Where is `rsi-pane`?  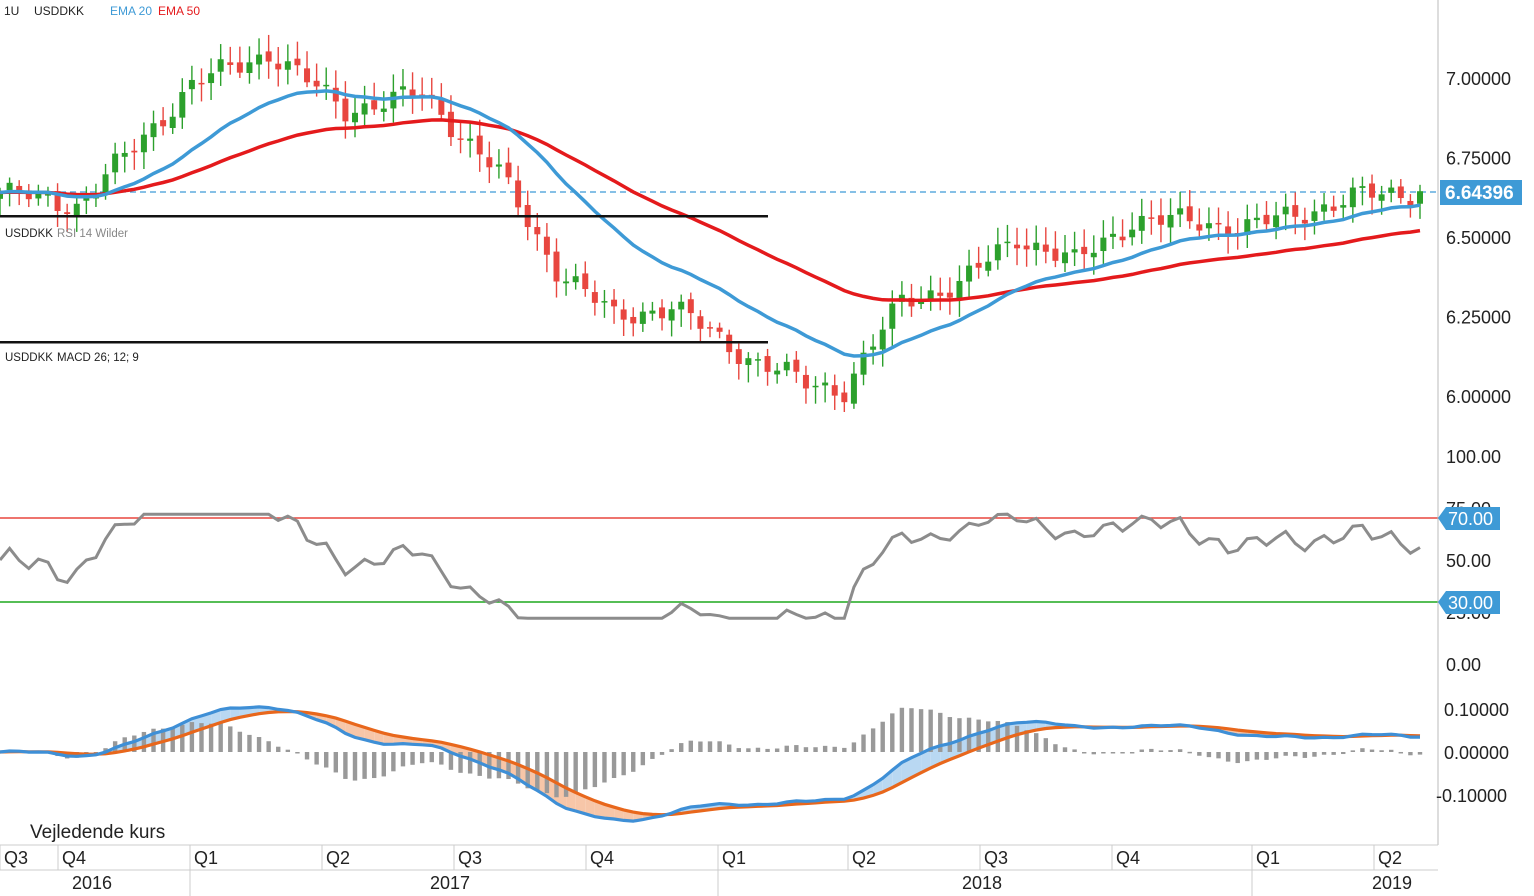 rsi-pane is located at coordinates (719, 566).